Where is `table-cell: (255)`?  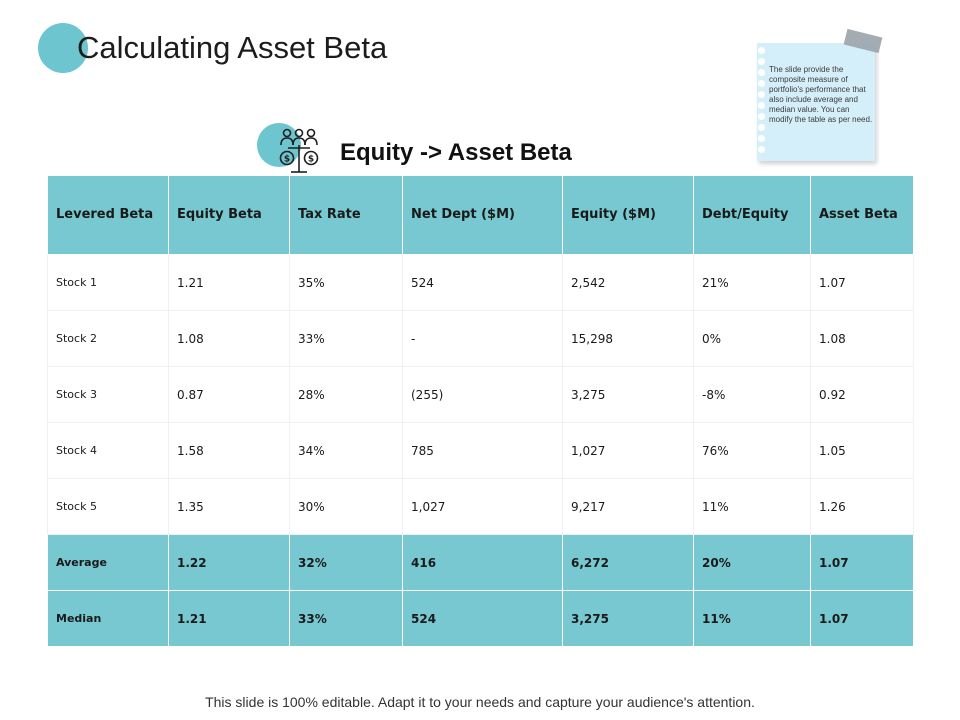
table-cell: (255) is located at coordinates (482, 394).